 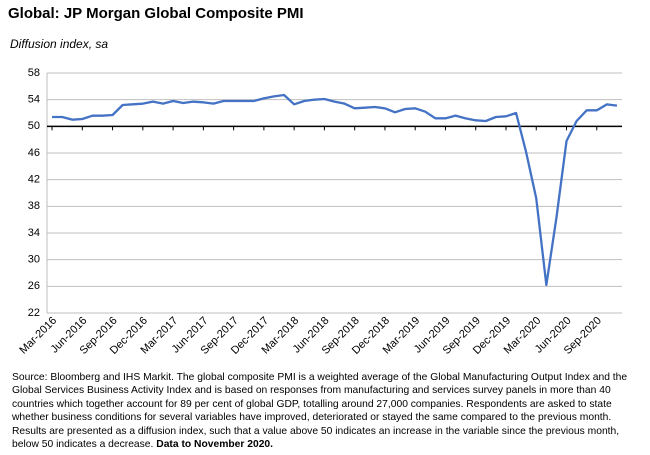 What do you see at coordinates (215, 445) in the screenshot?
I see `source-bold: Data to November 2020.` at bounding box center [215, 445].